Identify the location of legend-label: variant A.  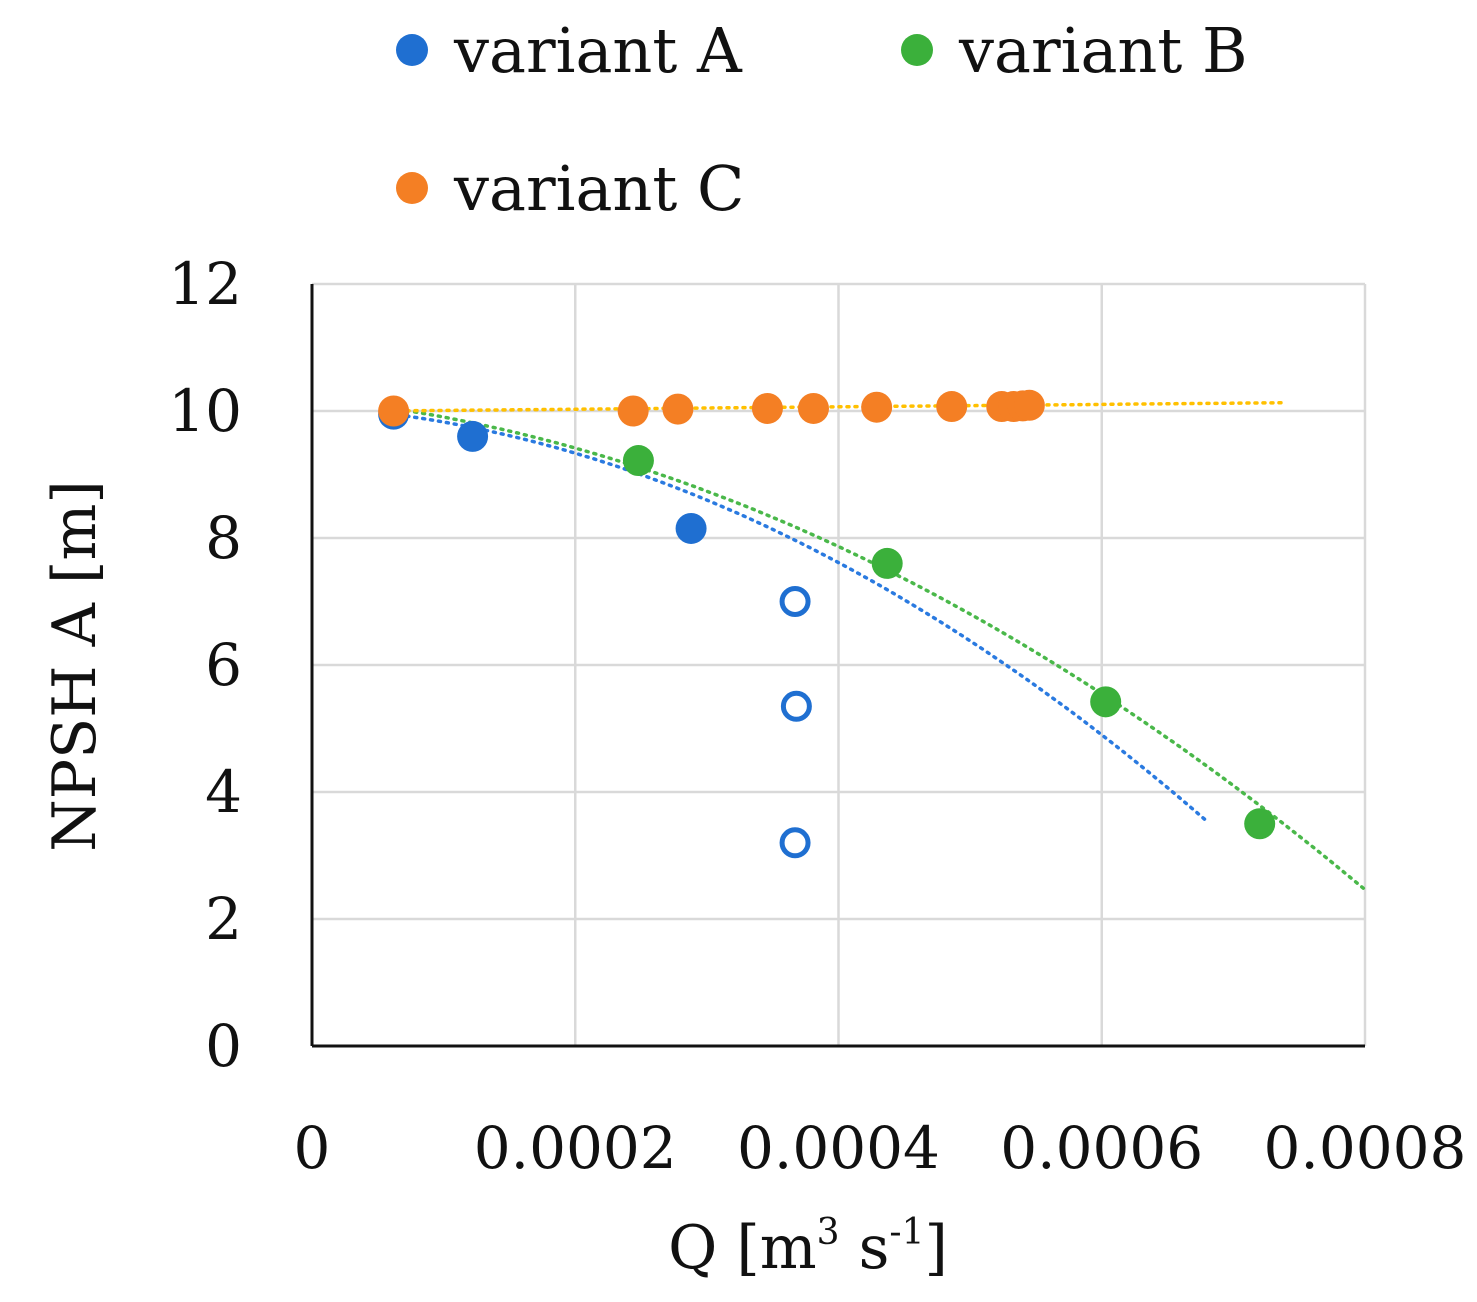
(598, 50).